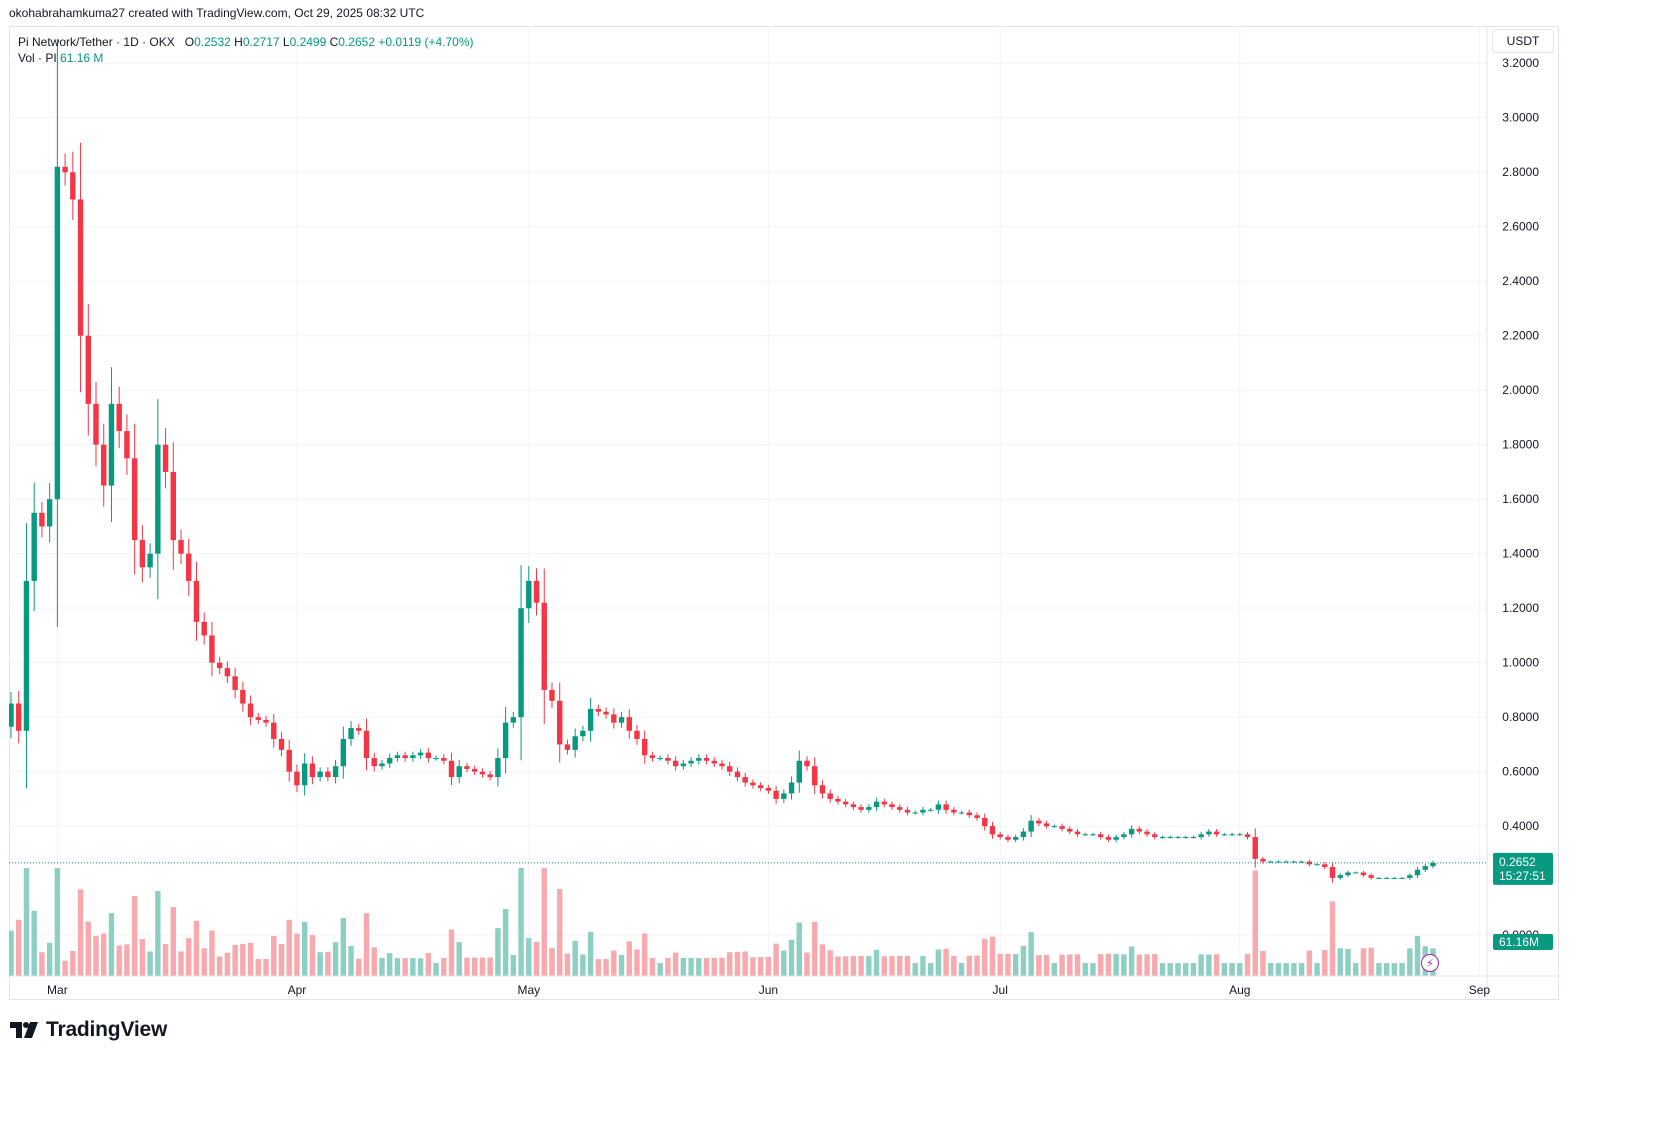 Image resolution: width=1662 pixels, height=1122 pixels. What do you see at coordinates (88, 1030) in the screenshot?
I see `tradingview-logo: TradingView` at bounding box center [88, 1030].